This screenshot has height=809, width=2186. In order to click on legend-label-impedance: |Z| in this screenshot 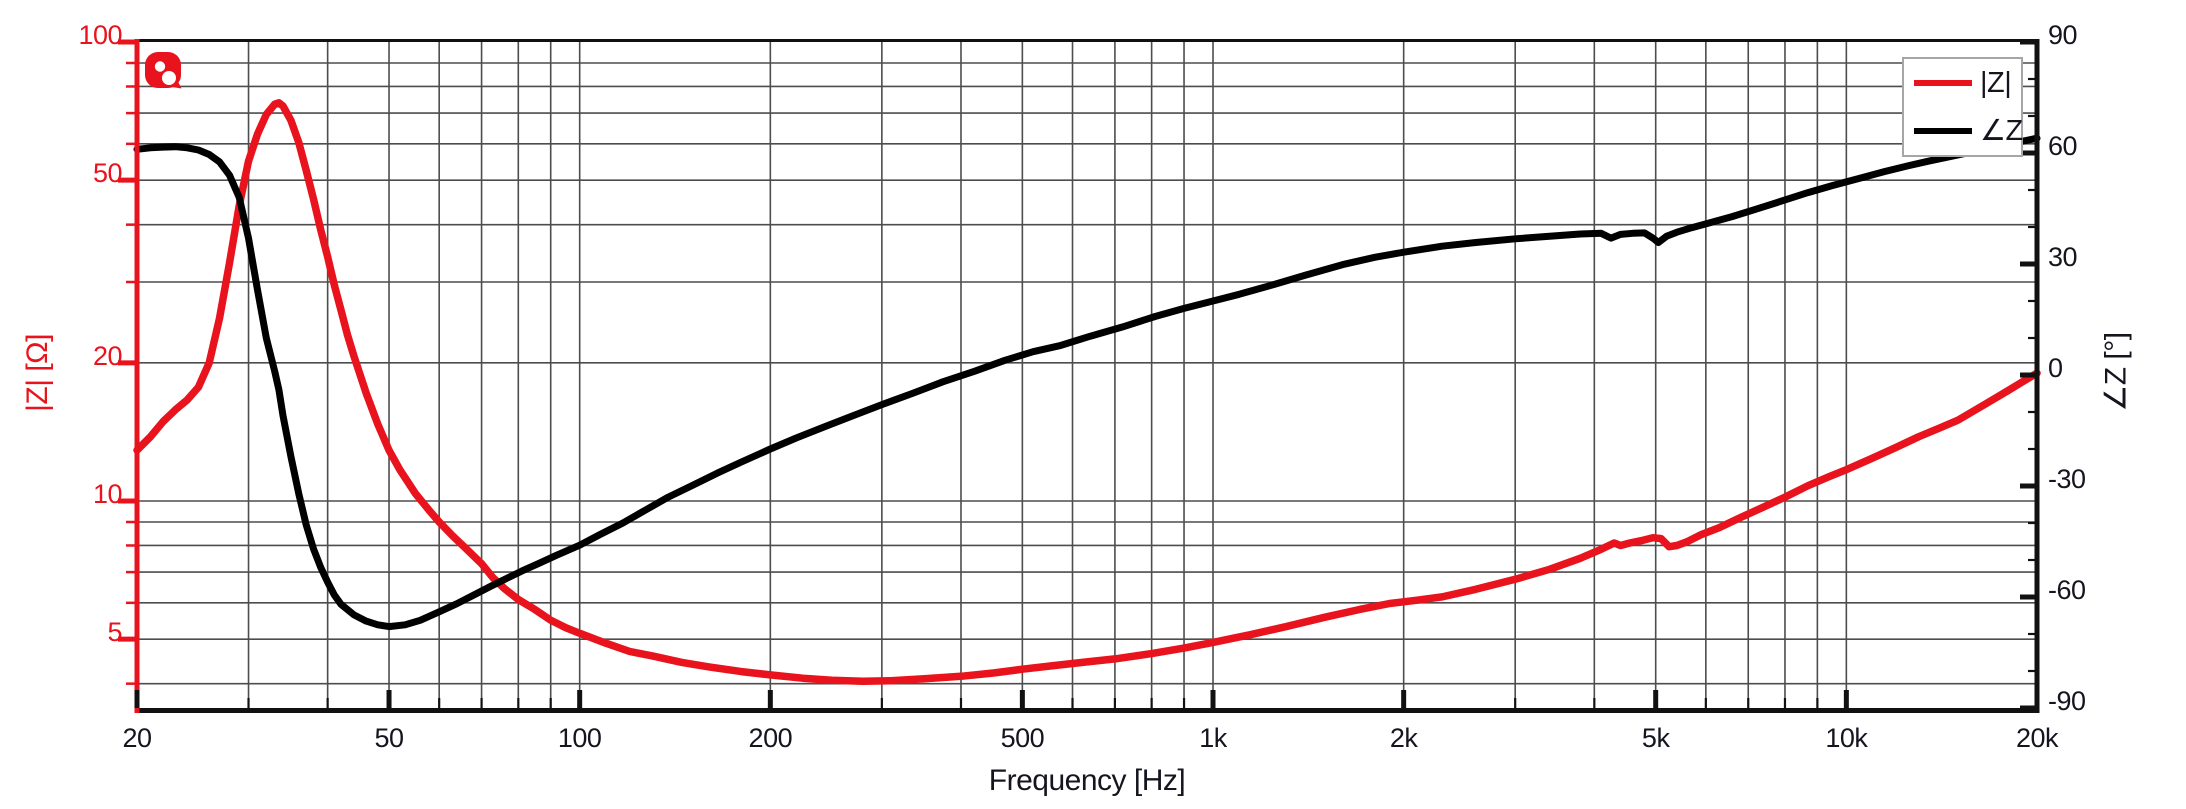, I will do `click(1996, 82)`.